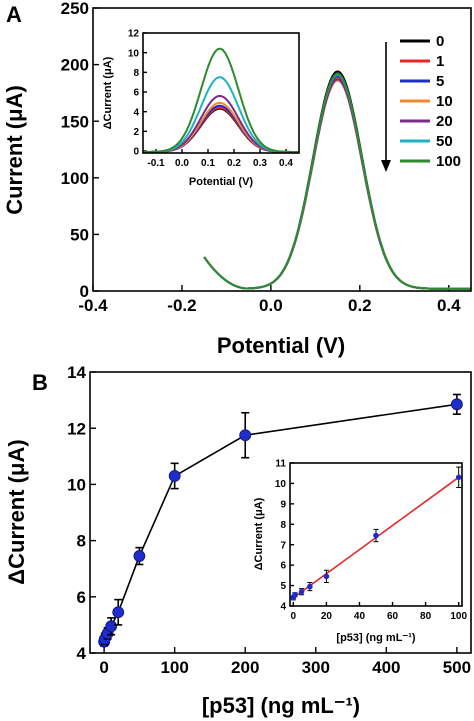 This screenshot has height=721, width=474. What do you see at coordinates (444, 141) in the screenshot?
I see `legend-label-50: 50` at bounding box center [444, 141].